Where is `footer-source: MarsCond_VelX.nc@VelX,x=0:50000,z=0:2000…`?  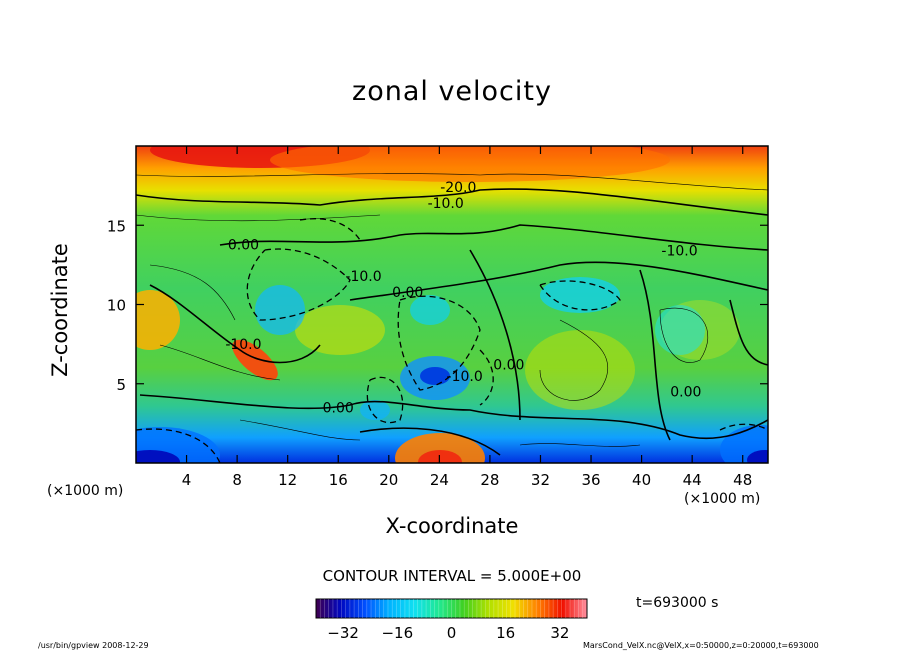
footer-source: MarsCond_VelX.nc@VelX,x=0:50000,z=0:2000… is located at coordinates (701, 645).